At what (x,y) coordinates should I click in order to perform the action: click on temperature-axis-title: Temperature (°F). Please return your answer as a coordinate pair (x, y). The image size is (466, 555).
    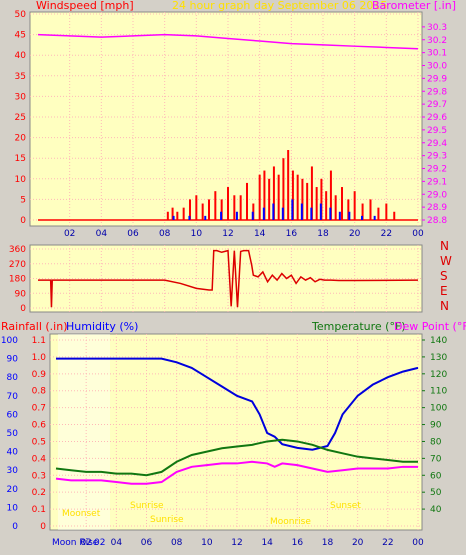
    Looking at the image, I should click on (358, 326).